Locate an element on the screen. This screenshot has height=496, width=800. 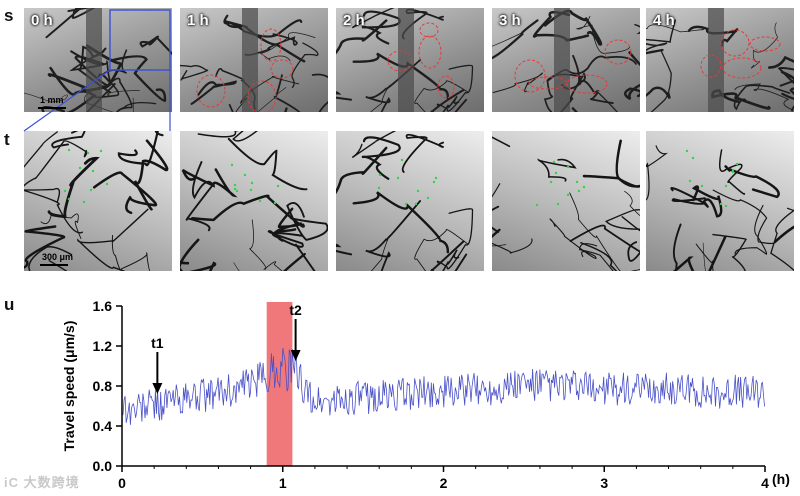
series-line is located at coordinates (443, 386).